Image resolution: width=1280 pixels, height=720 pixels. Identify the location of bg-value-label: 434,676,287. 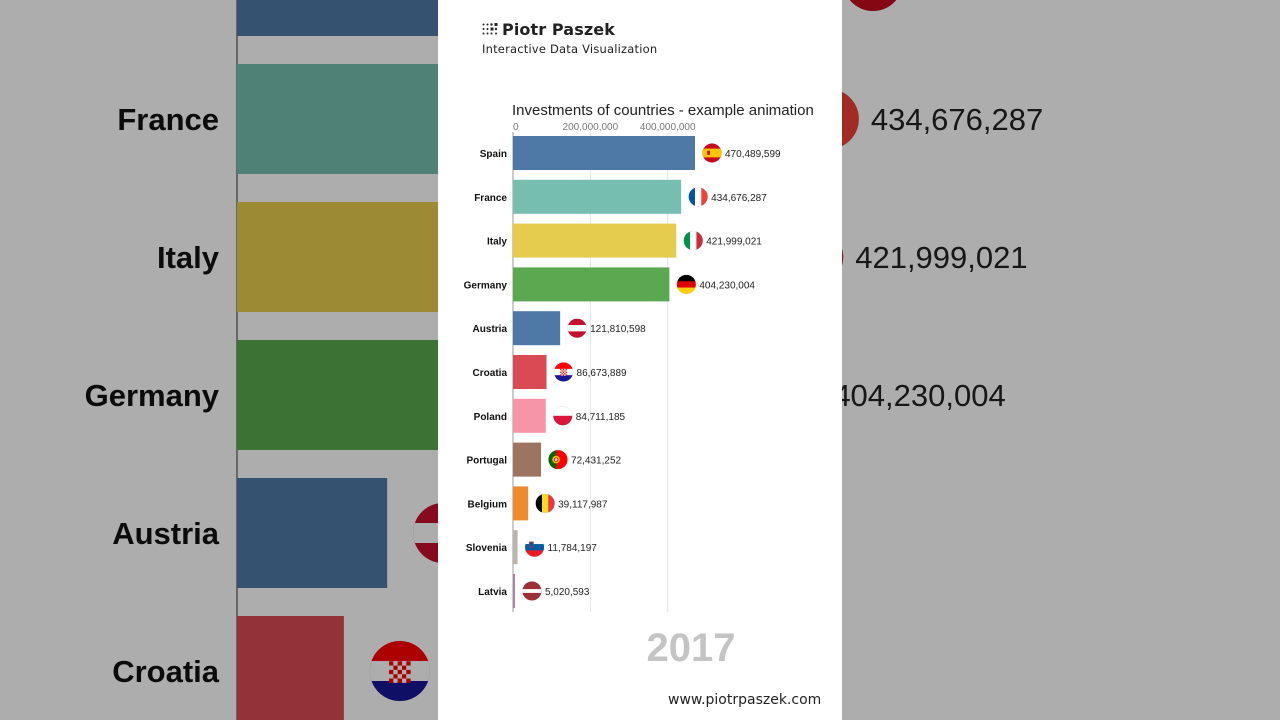
(957, 119).